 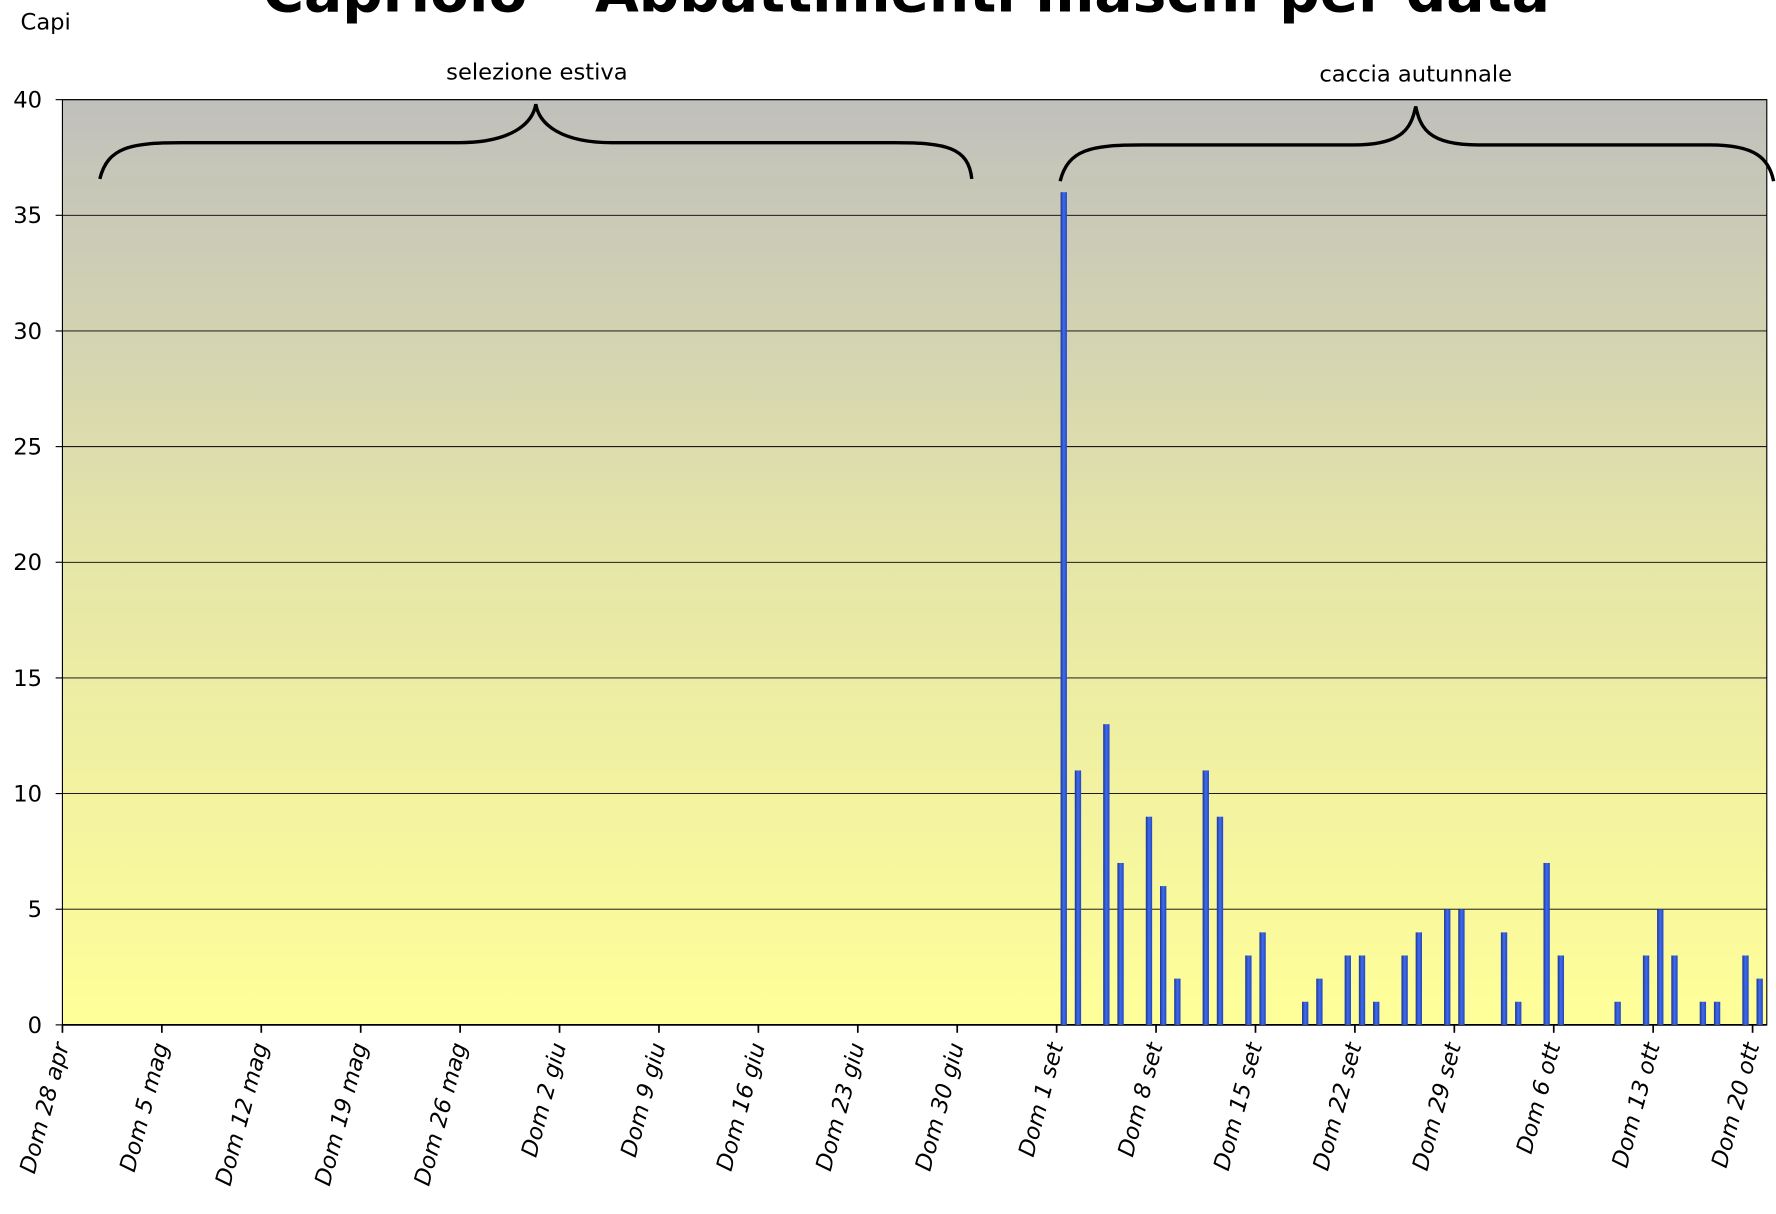 I want to click on x-tick-label: Dom 22 set, so click(x=1337, y=1106).